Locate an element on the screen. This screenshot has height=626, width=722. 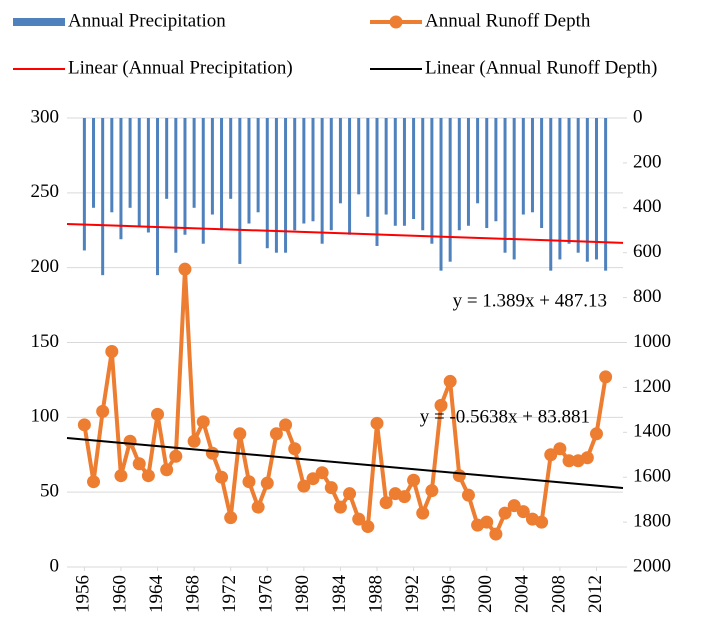
x-tick-label: 1996 is located at coordinates (449, 594).